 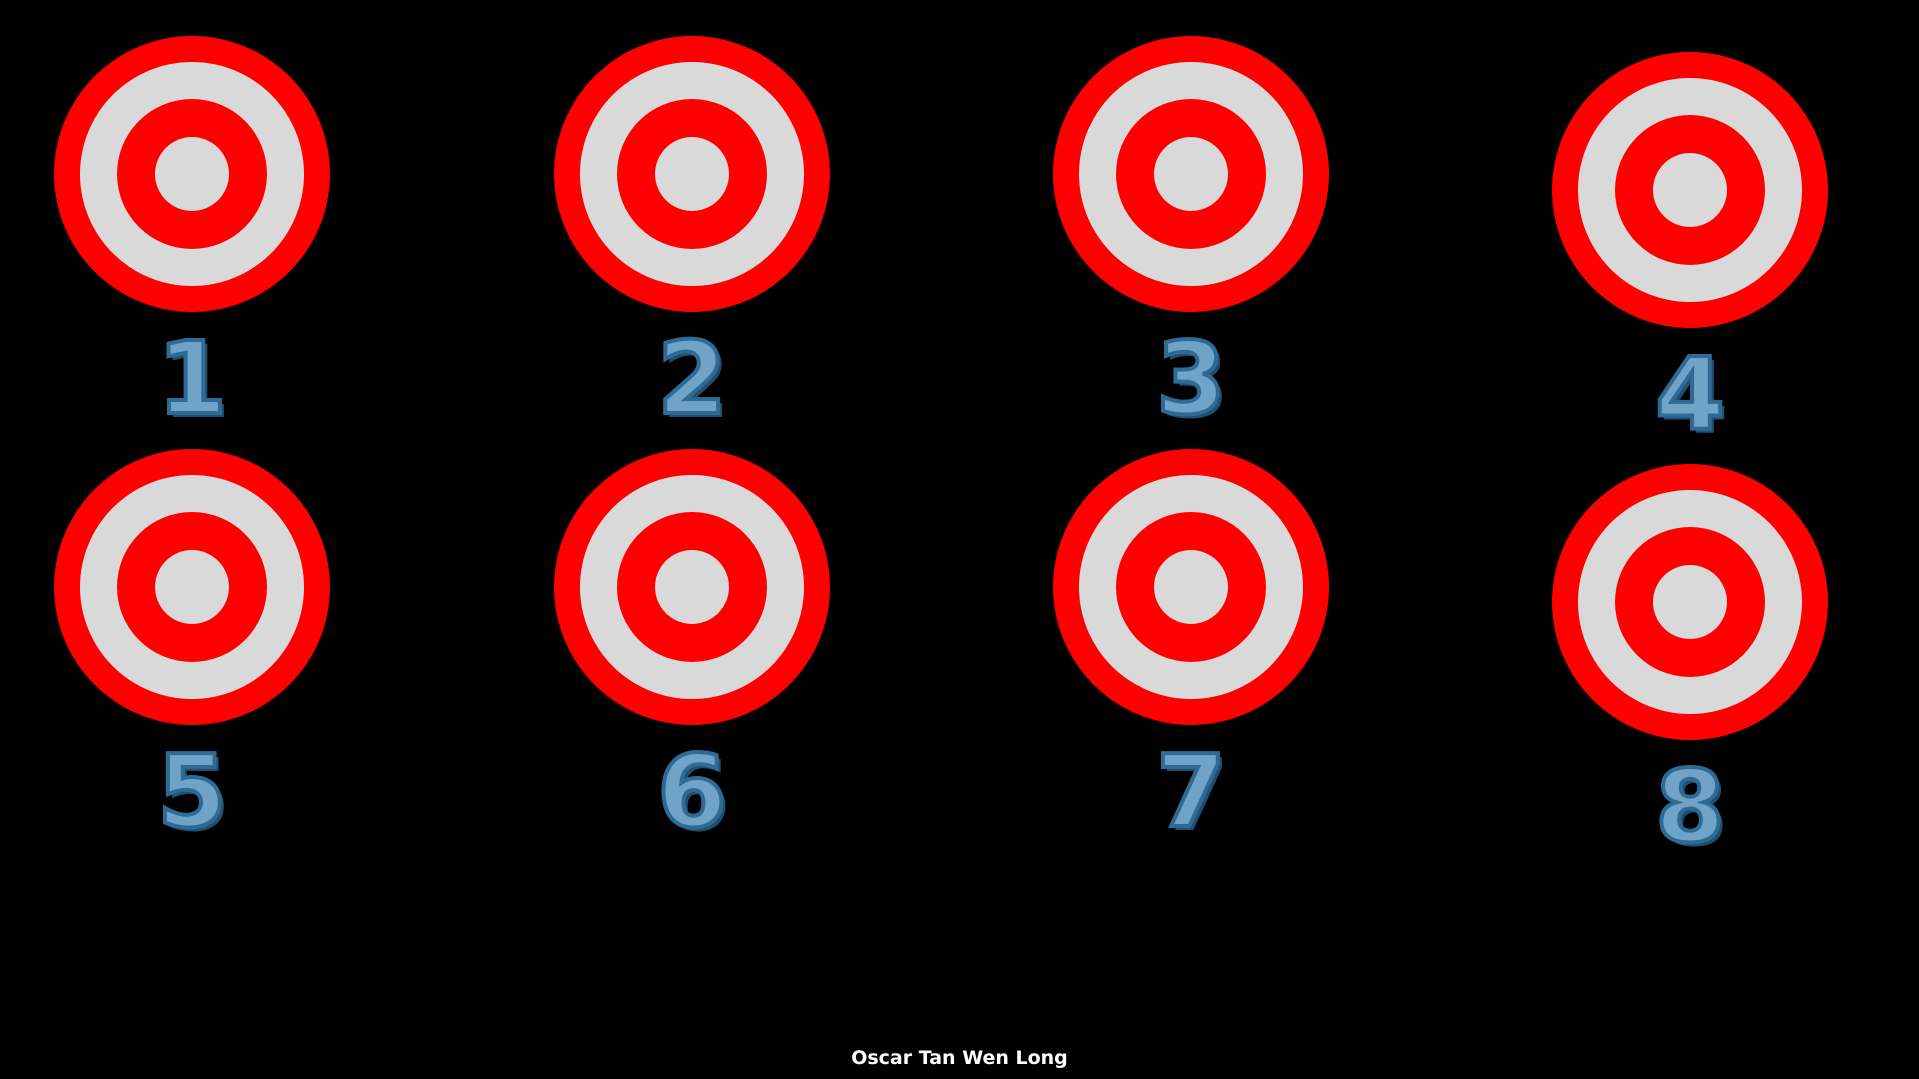 I want to click on target-number: 8, so click(x=1690, y=806).